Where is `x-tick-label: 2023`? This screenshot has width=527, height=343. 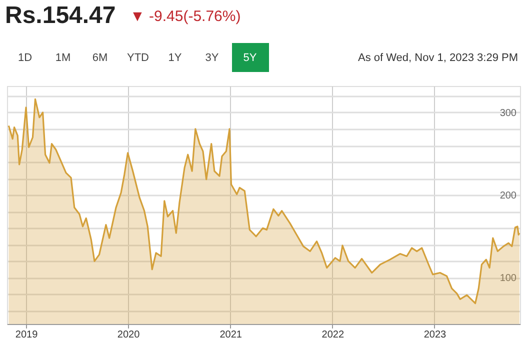 x-tick-label: 2023 is located at coordinates (435, 335).